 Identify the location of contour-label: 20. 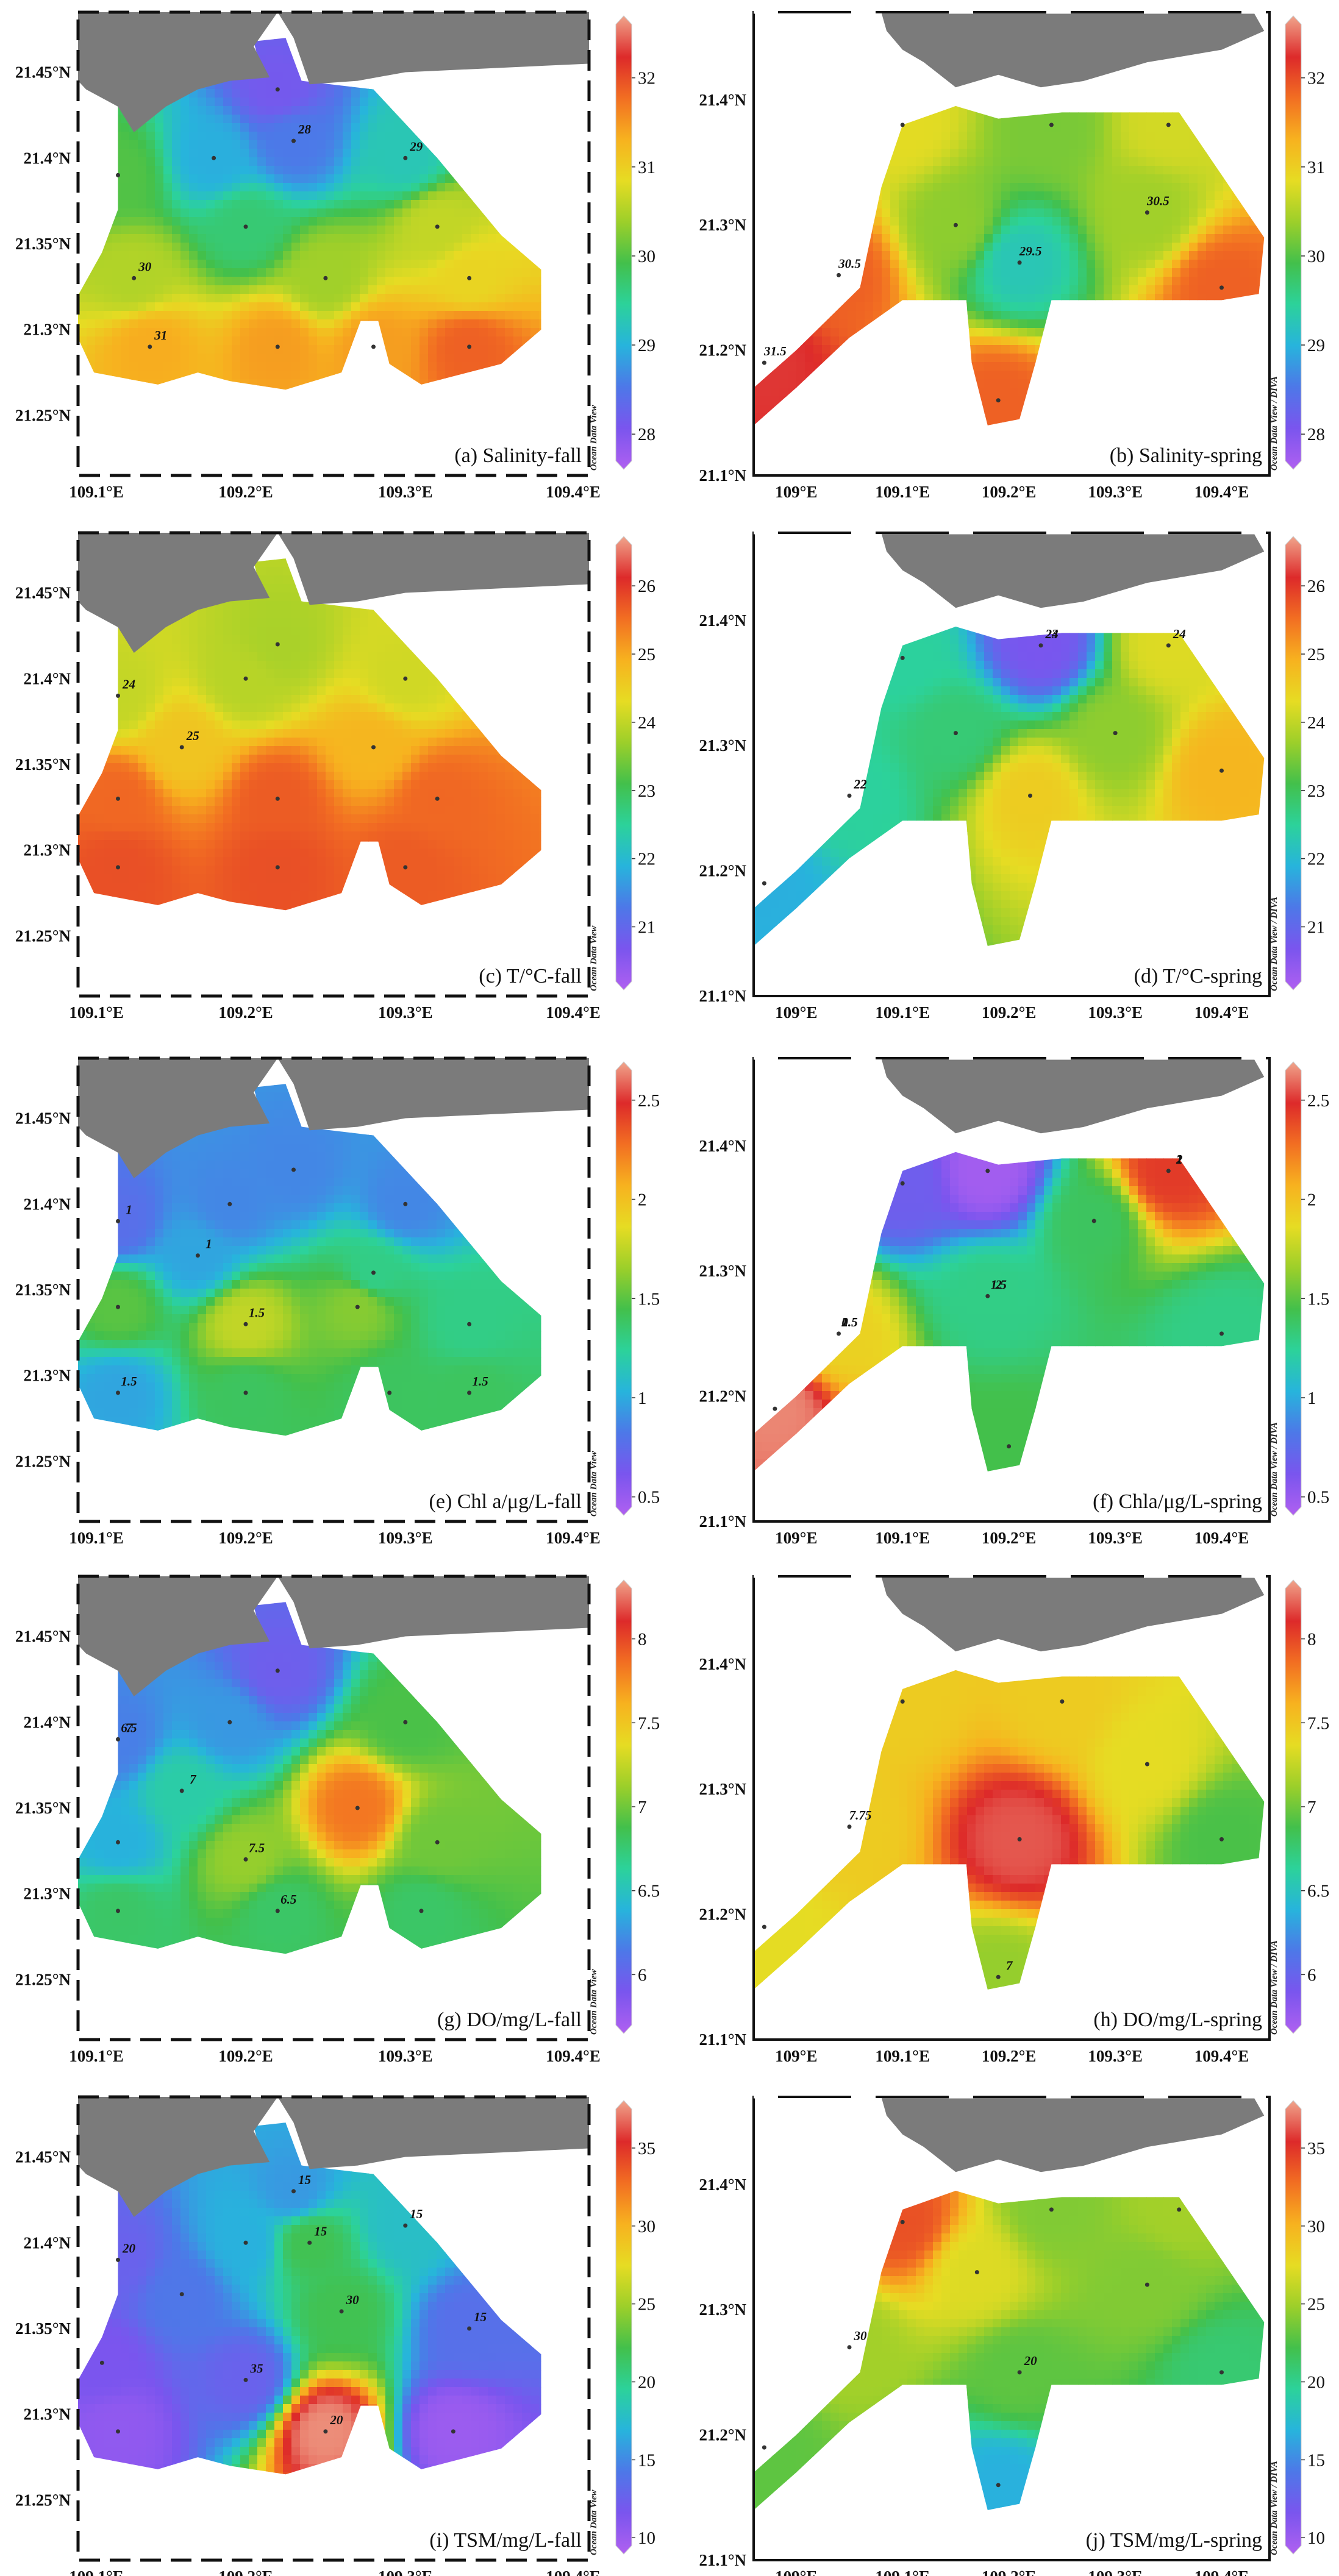
(336, 2420).